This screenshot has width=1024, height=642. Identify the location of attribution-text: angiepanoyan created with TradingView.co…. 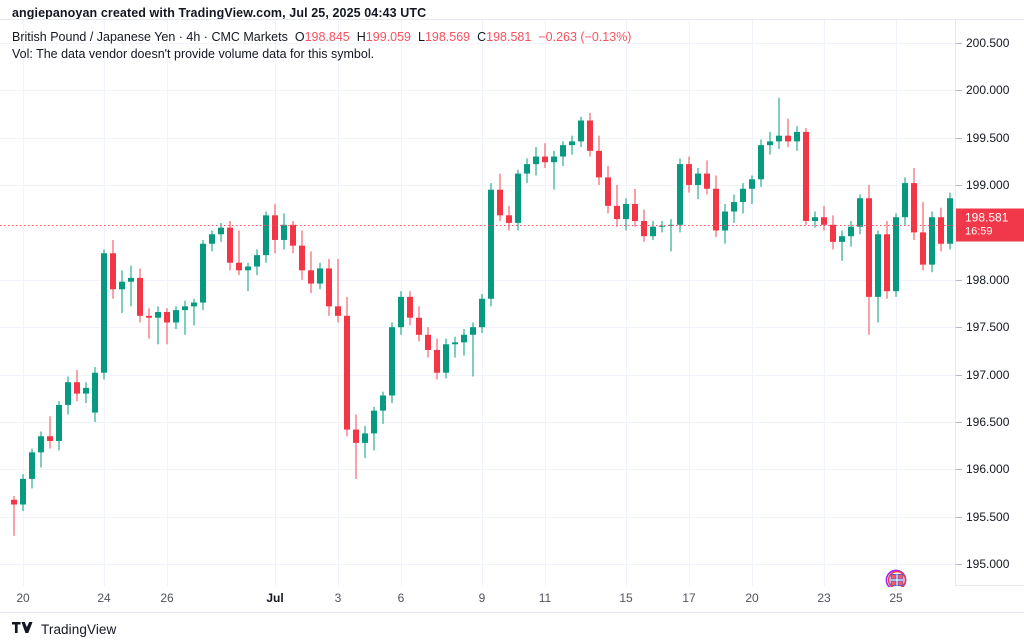
(219, 13).